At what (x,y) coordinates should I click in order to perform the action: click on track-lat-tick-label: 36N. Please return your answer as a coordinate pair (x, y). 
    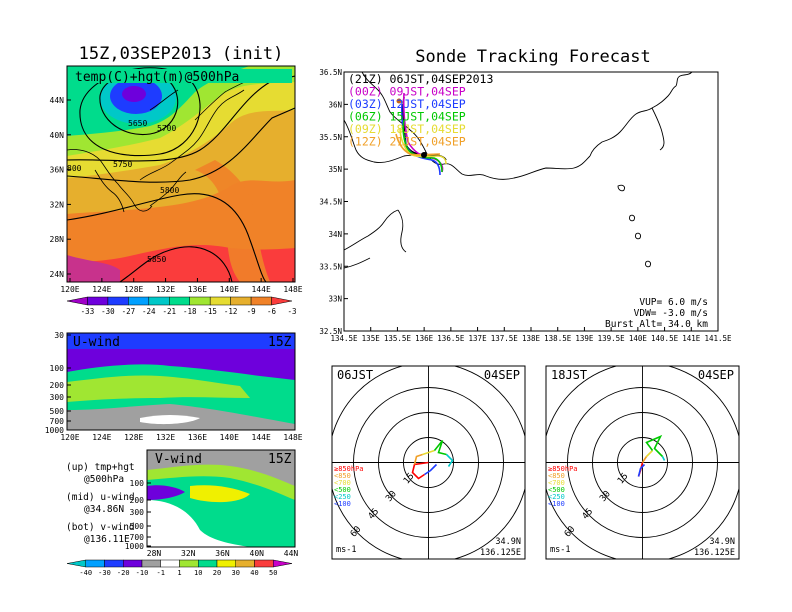
    Looking at the image, I should click on (335, 104).